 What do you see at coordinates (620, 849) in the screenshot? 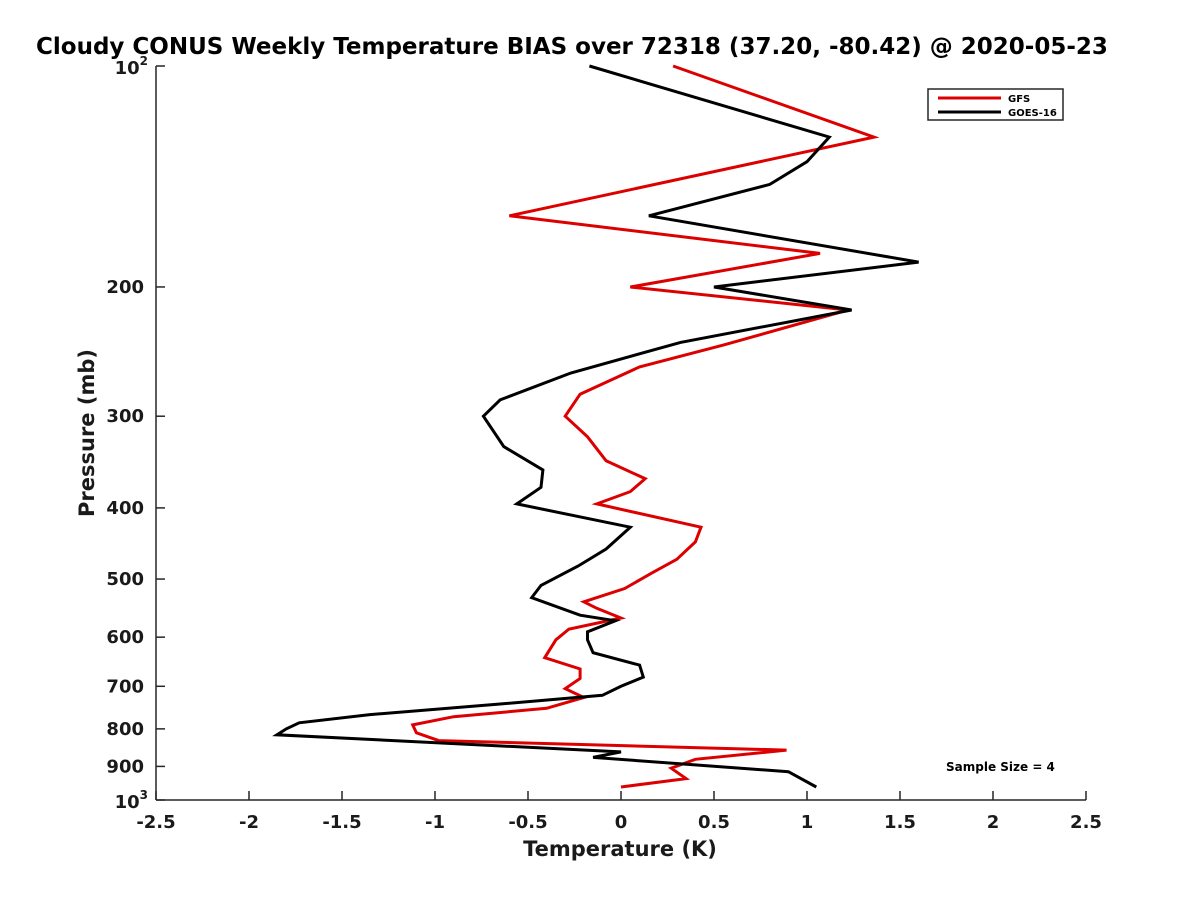
I see `x-axis-label: Temperature (K)` at bounding box center [620, 849].